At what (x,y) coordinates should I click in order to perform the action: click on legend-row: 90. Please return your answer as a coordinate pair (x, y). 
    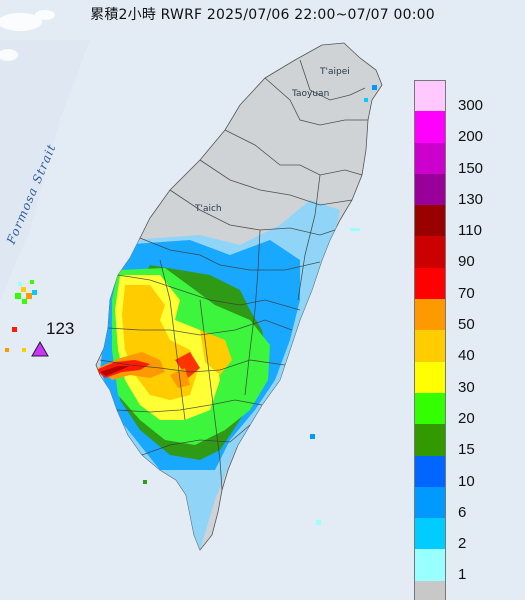
    Looking at the image, I should click on (461, 253).